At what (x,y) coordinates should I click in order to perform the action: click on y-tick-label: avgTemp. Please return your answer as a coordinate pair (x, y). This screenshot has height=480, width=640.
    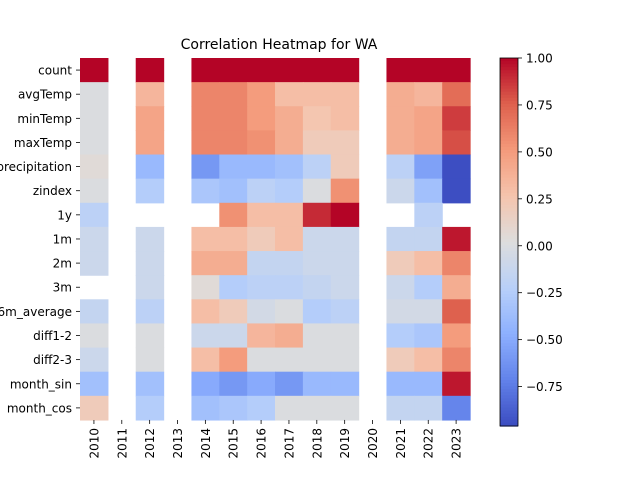
    Looking at the image, I should click on (45, 95).